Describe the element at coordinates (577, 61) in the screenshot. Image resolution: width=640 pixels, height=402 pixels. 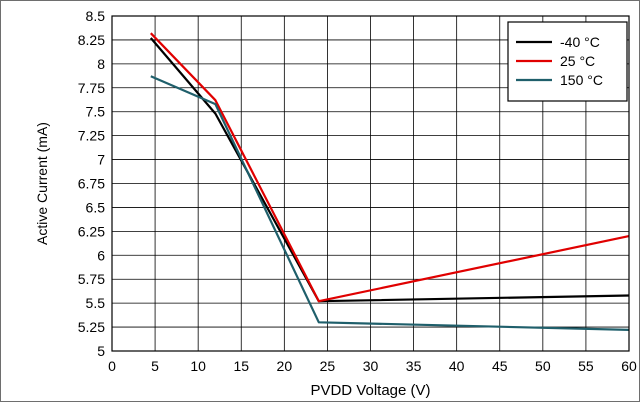
I see `legend-label: 25 °C` at that location.